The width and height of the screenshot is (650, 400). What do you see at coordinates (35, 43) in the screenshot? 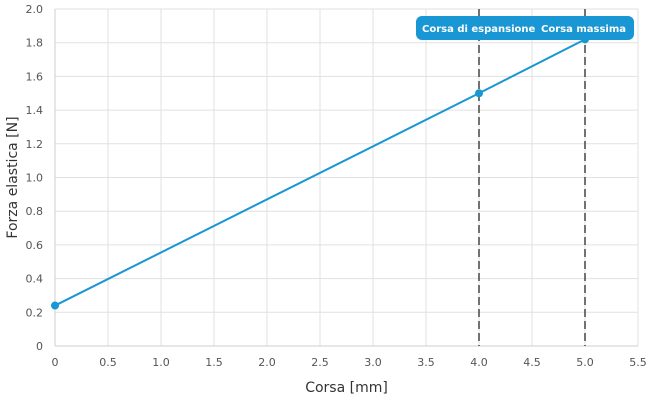
I see `y-tick-label: 1.8` at bounding box center [35, 43].